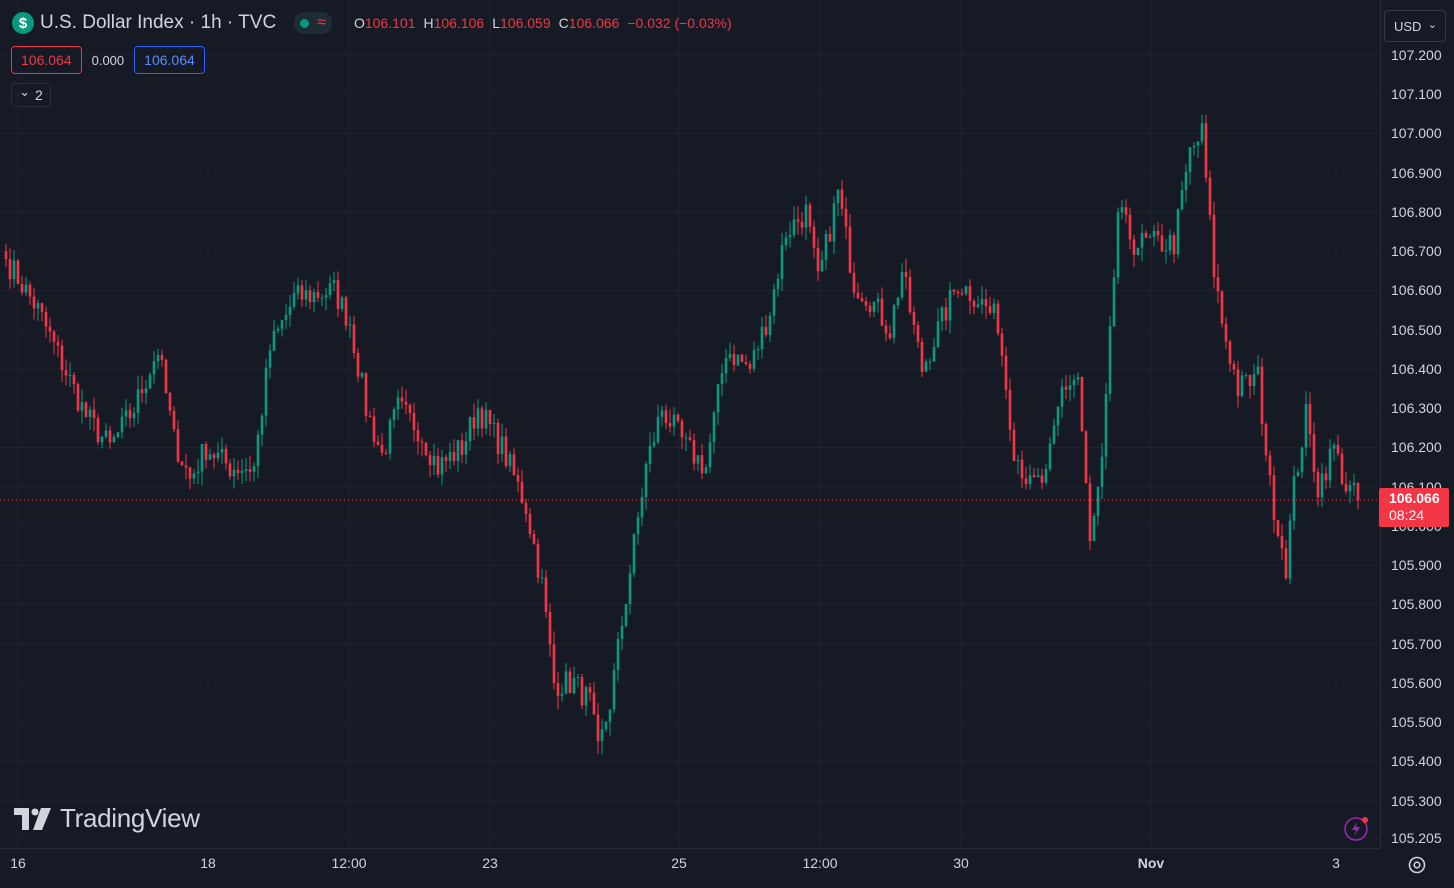 Image resolution: width=1454 pixels, height=888 pixels. What do you see at coordinates (1416, 329) in the screenshot?
I see `price-tick-label: 106.500` at bounding box center [1416, 329].